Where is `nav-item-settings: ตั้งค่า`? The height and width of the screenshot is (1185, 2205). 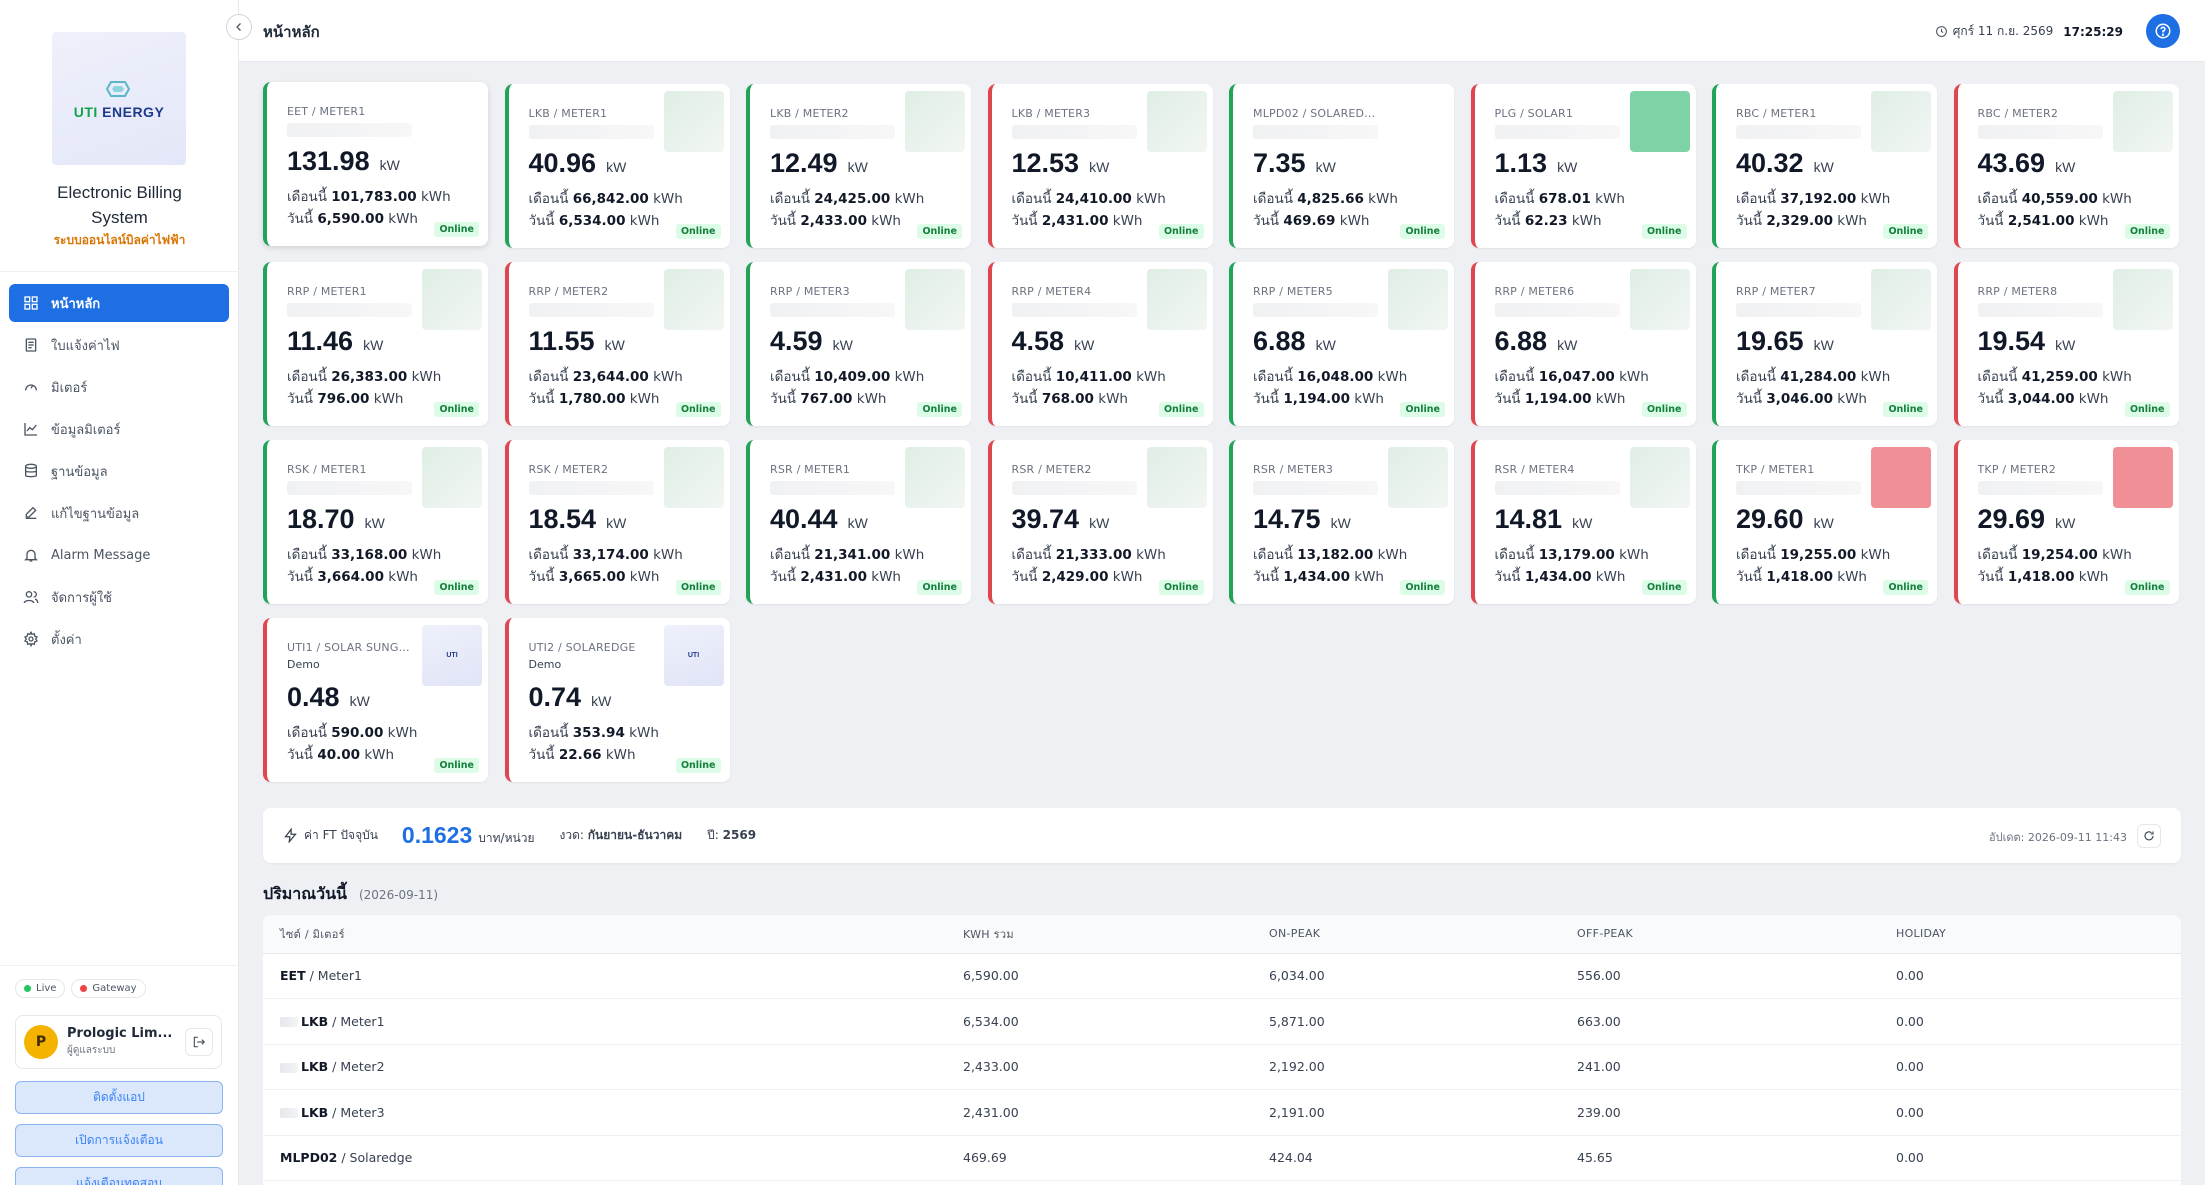 nav-item-settings: ตั้งค่า is located at coordinates (119, 639).